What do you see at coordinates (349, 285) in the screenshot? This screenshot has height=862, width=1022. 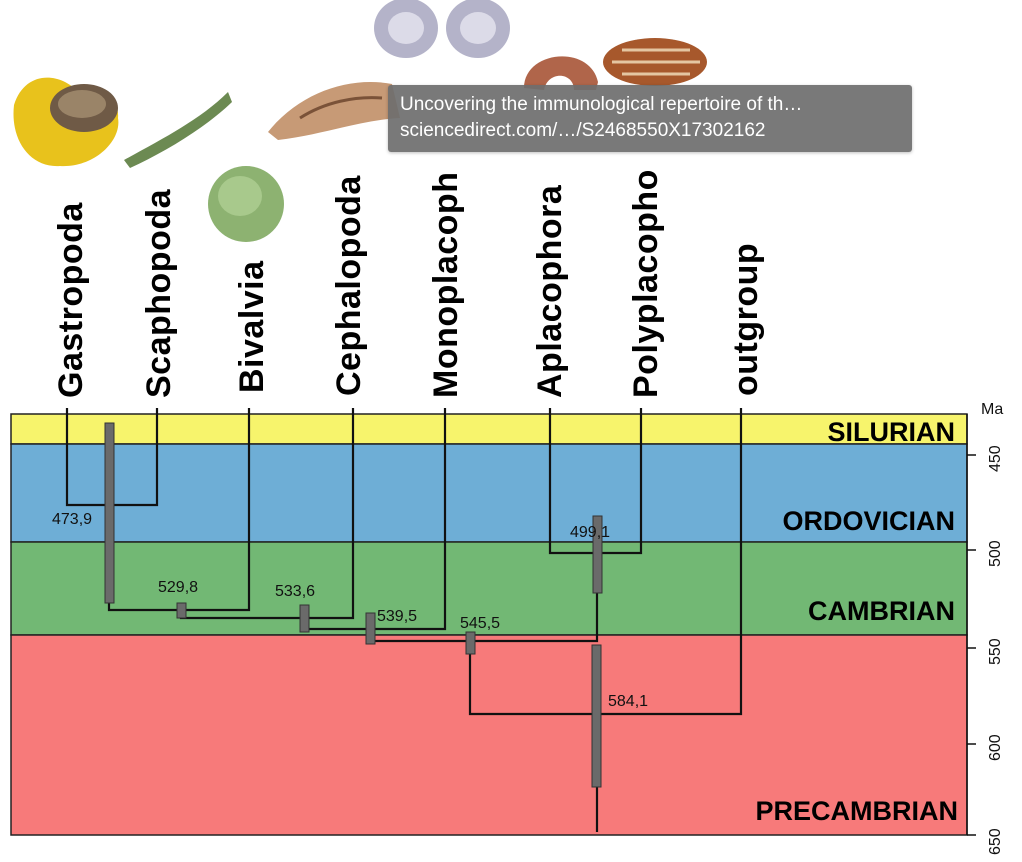 I see `taxon-label-cephalopoda: Cephalopoda` at bounding box center [349, 285].